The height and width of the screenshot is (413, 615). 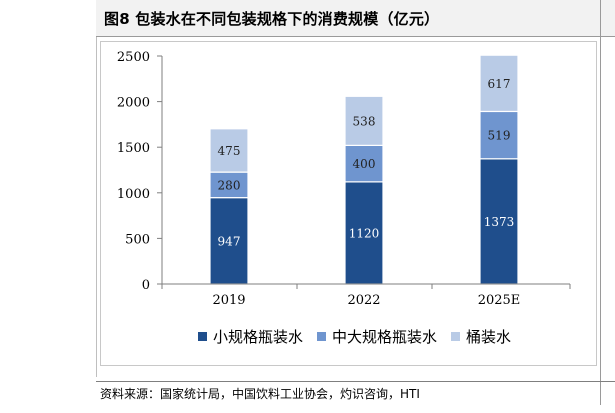 I want to click on legend: 小规格瓶装水 中大规格瓶装水 桶装水, so click(x=361, y=336).